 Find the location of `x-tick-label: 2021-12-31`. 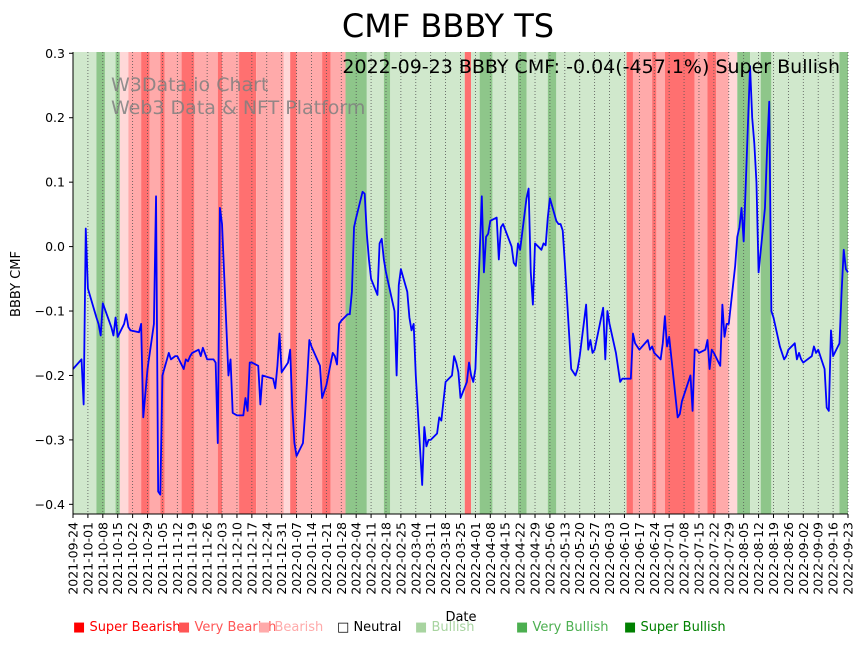

x-tick-label: 2021-12-31 is located at coordinates (281, 558).